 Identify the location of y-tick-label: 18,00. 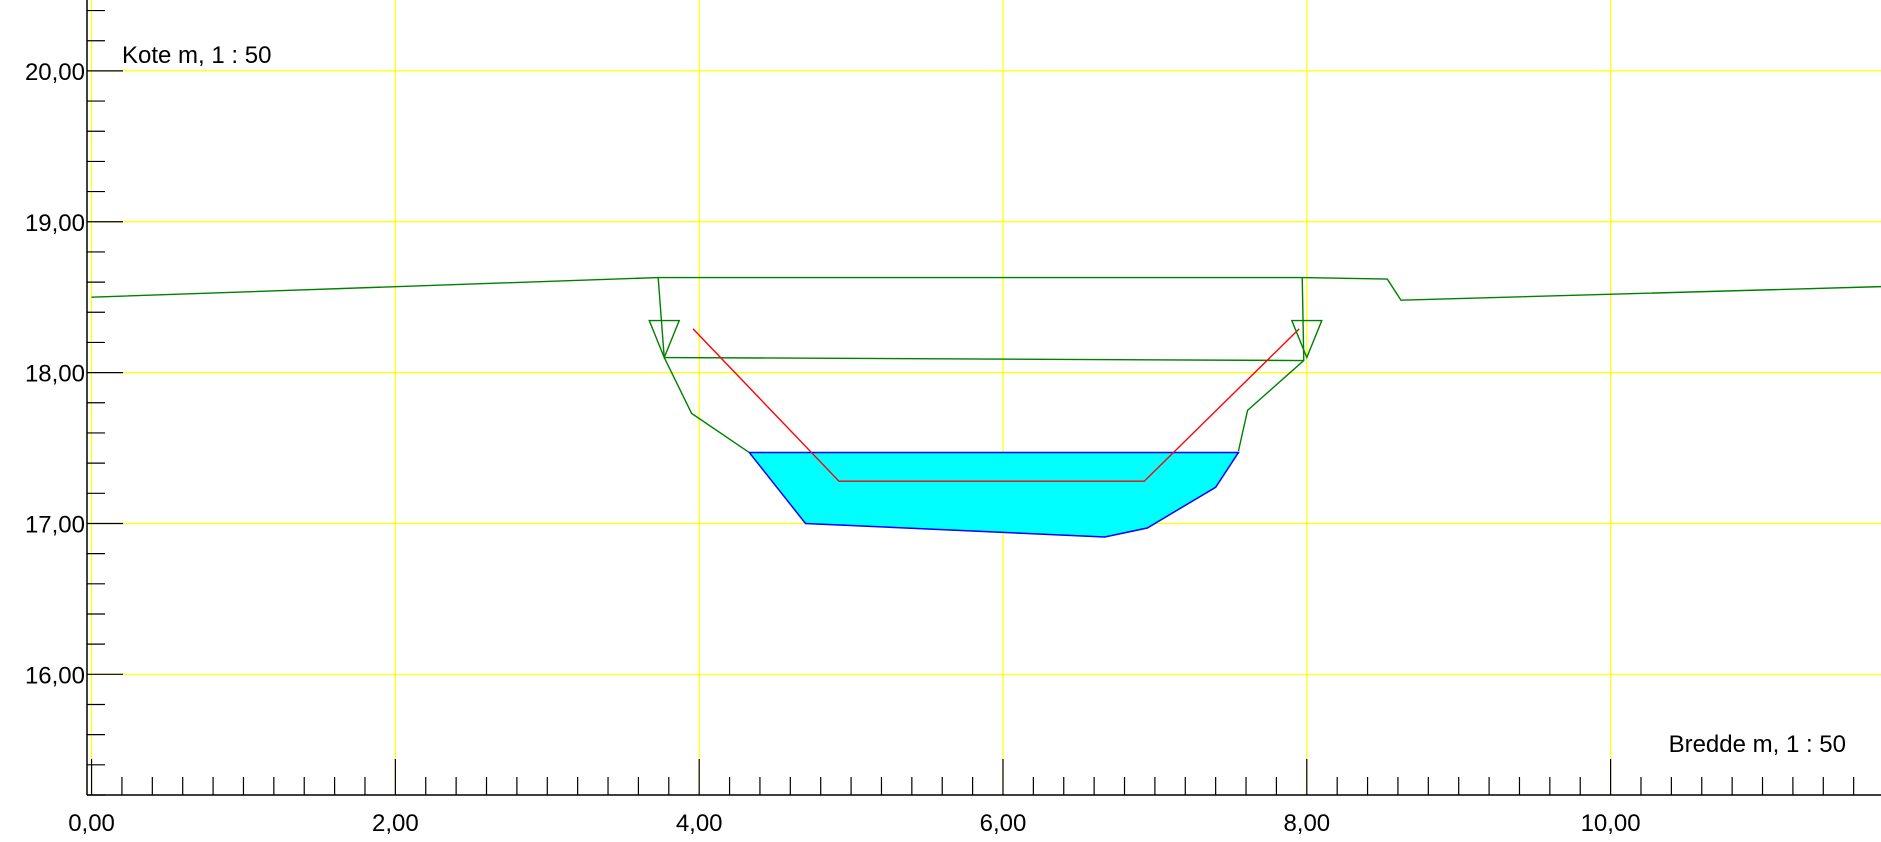
(55, 374).